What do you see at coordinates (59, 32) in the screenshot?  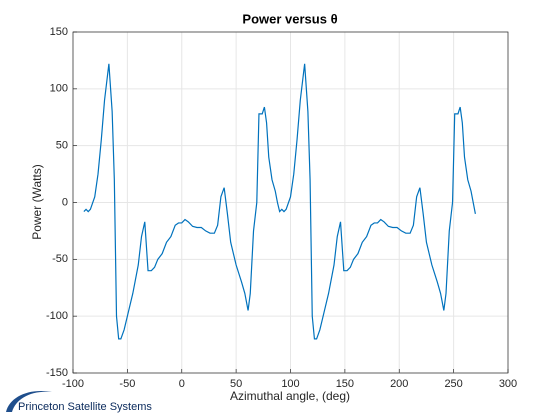 I see `y-tick-label: 150` at bounding box center [59, 32].